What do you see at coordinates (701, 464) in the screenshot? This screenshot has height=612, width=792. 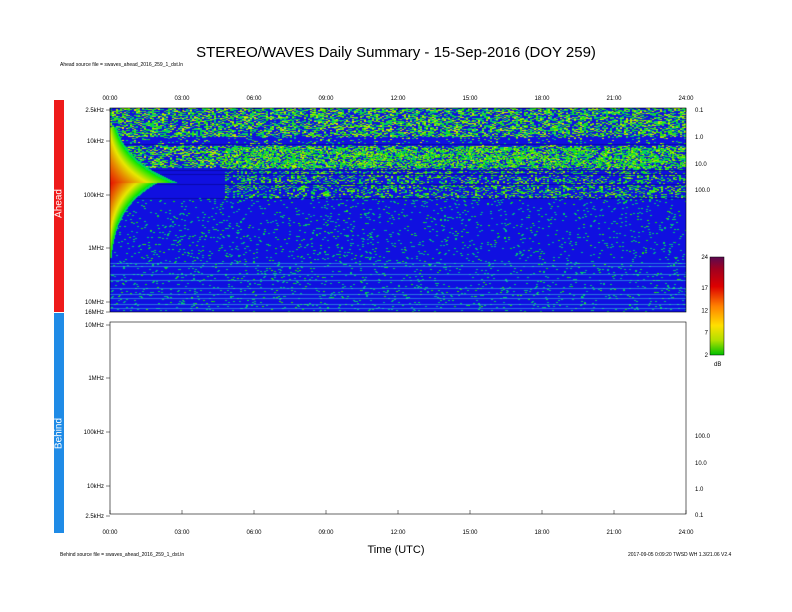 I see `behind-right-tick-label: 10.0` at bounding box center [701, 464].